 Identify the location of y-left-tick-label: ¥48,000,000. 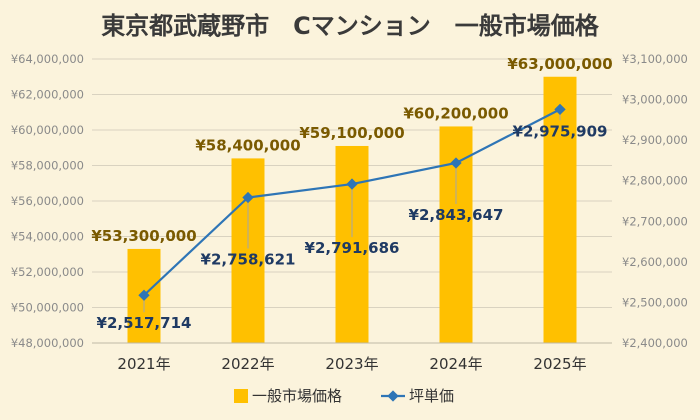
(47, 343).